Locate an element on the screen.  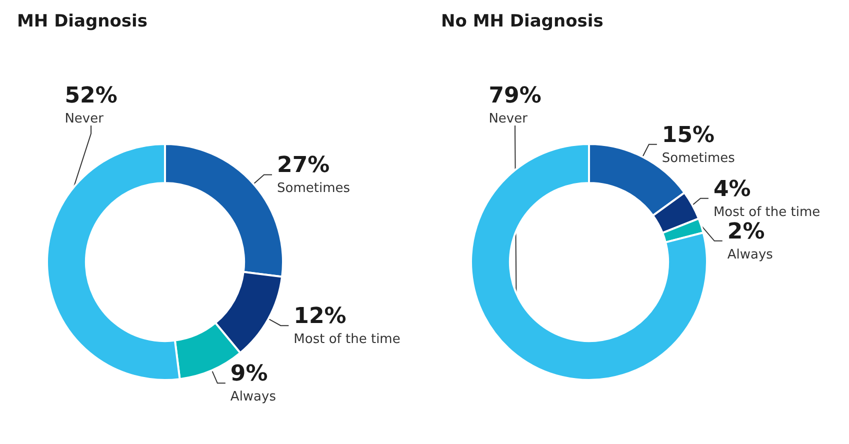
data-label: 27% is located at coordinates (303, 165).